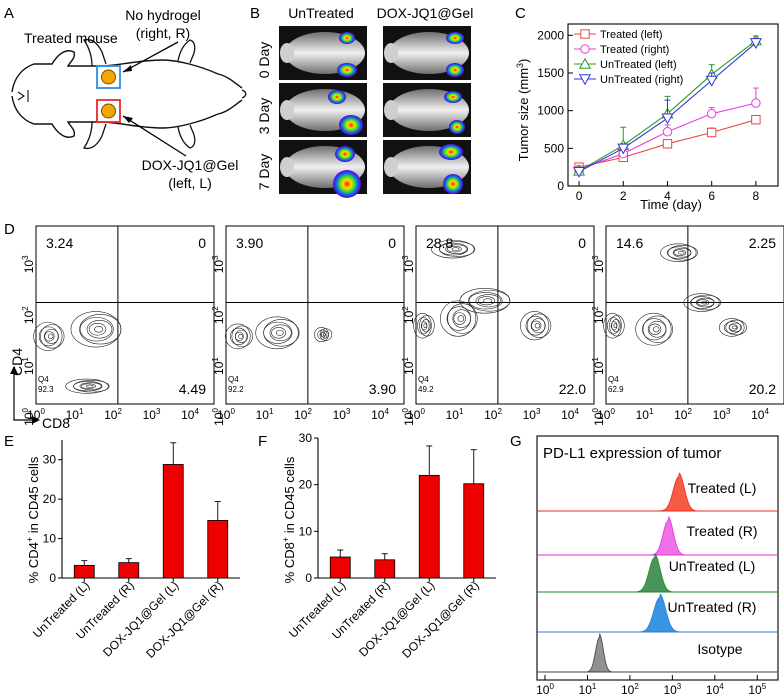 The height and width of the screenshot is (696, 784). What do you see at coordinates (306, 485) in the screenshot?
I see `y-tick-label: 20` at bounding box center [306, 485].